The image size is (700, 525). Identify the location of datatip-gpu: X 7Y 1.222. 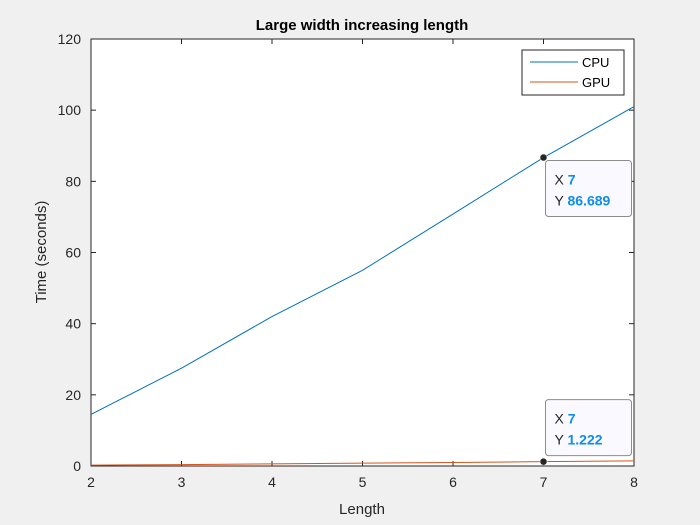
(585, 432).